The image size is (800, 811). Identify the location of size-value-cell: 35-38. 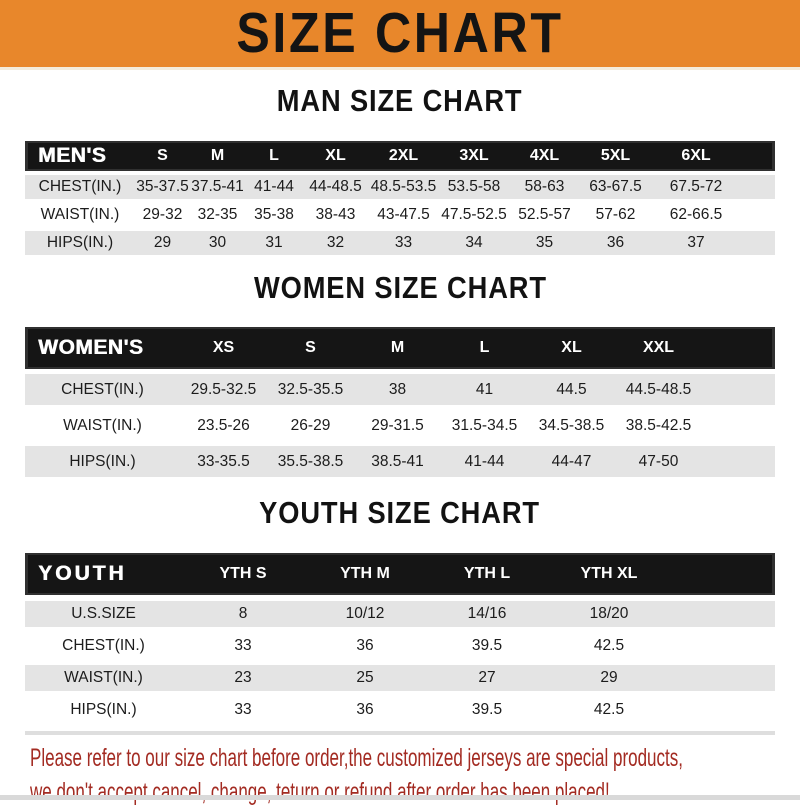
(274, 215).